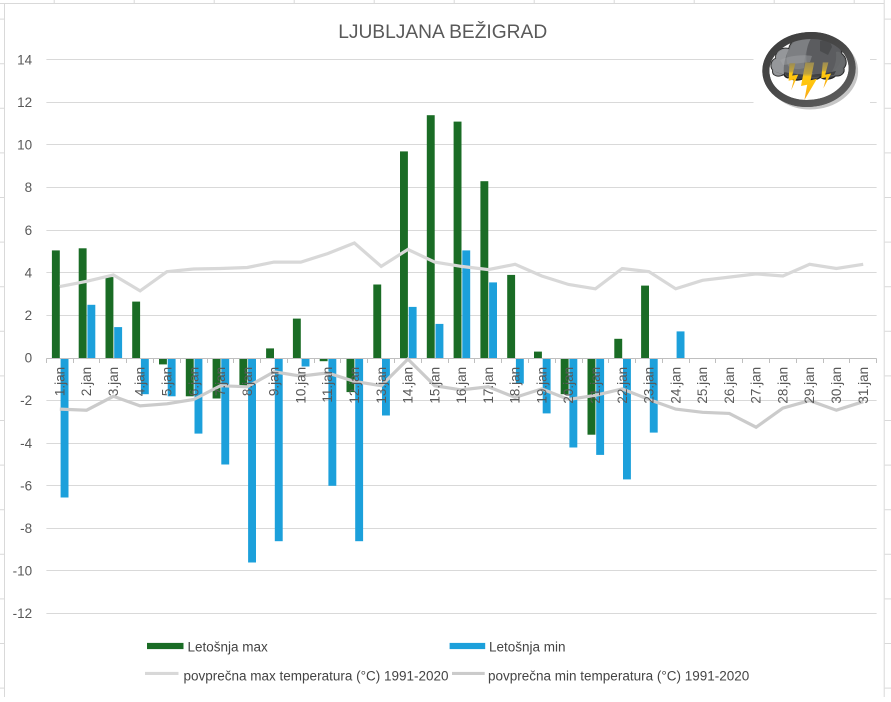 Image resolution: width=891 pixels, height=702 pixels. Describe the element at coordinates (300, 385) in the screenshot. I see `svg-text: 10.jan` at that location.